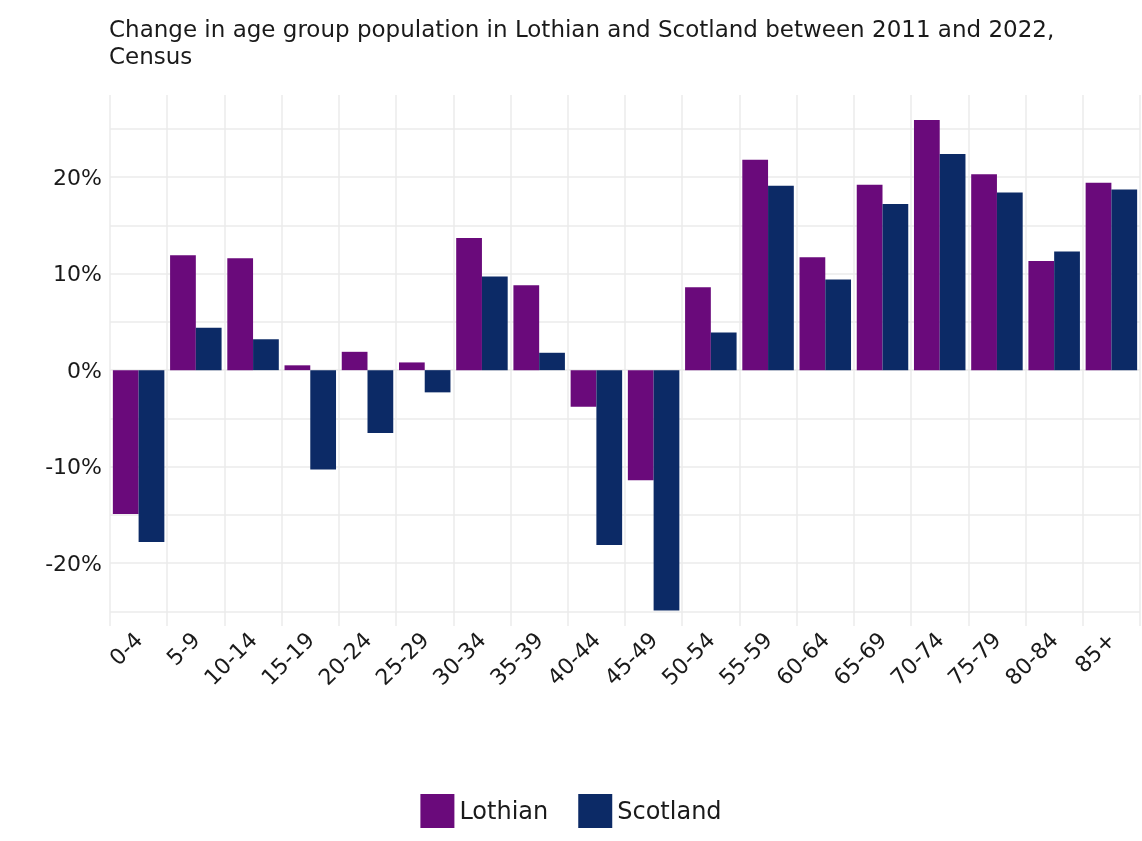 The image size is (1142, 841). I want to click on chart-title: Change in age group population in Lothian and Scotland between 2011 and 2022, Census, so click(585, 42).